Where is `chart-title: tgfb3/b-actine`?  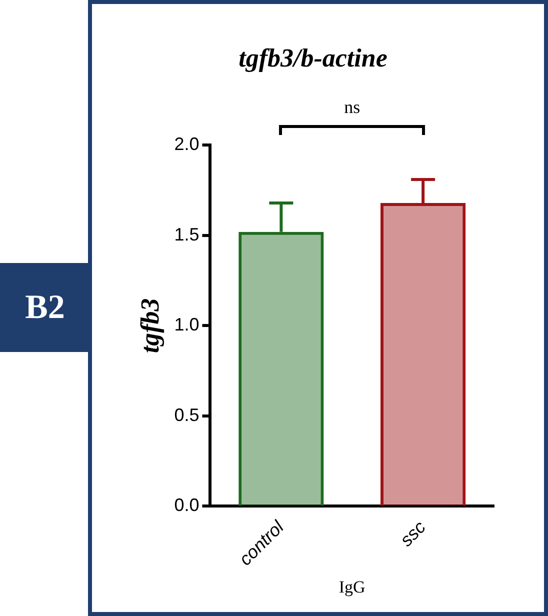
chart-title: tgfb3/b-actine is located at coordinates (313, 57).